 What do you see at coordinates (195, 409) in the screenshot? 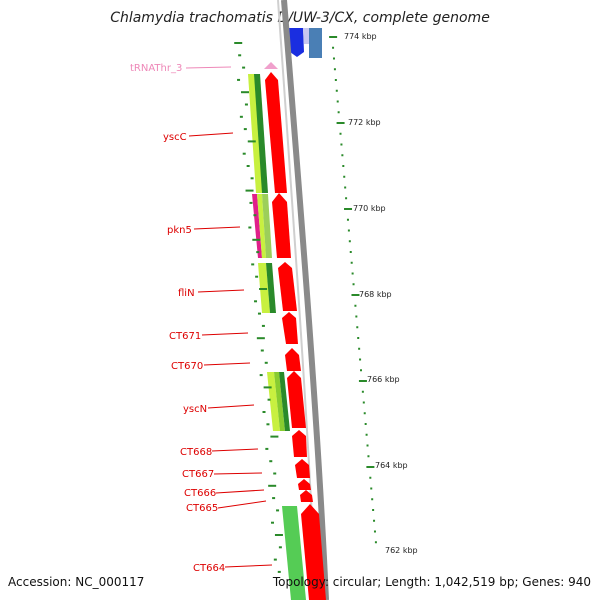
I see `svg-text: yscN` at bounding box center [195, 409].